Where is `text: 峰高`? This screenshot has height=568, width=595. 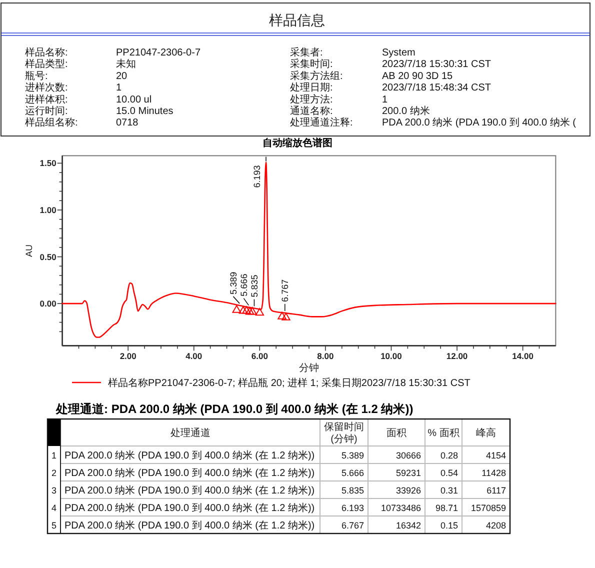 text: 峰高 is located at coordinates (486, 433).